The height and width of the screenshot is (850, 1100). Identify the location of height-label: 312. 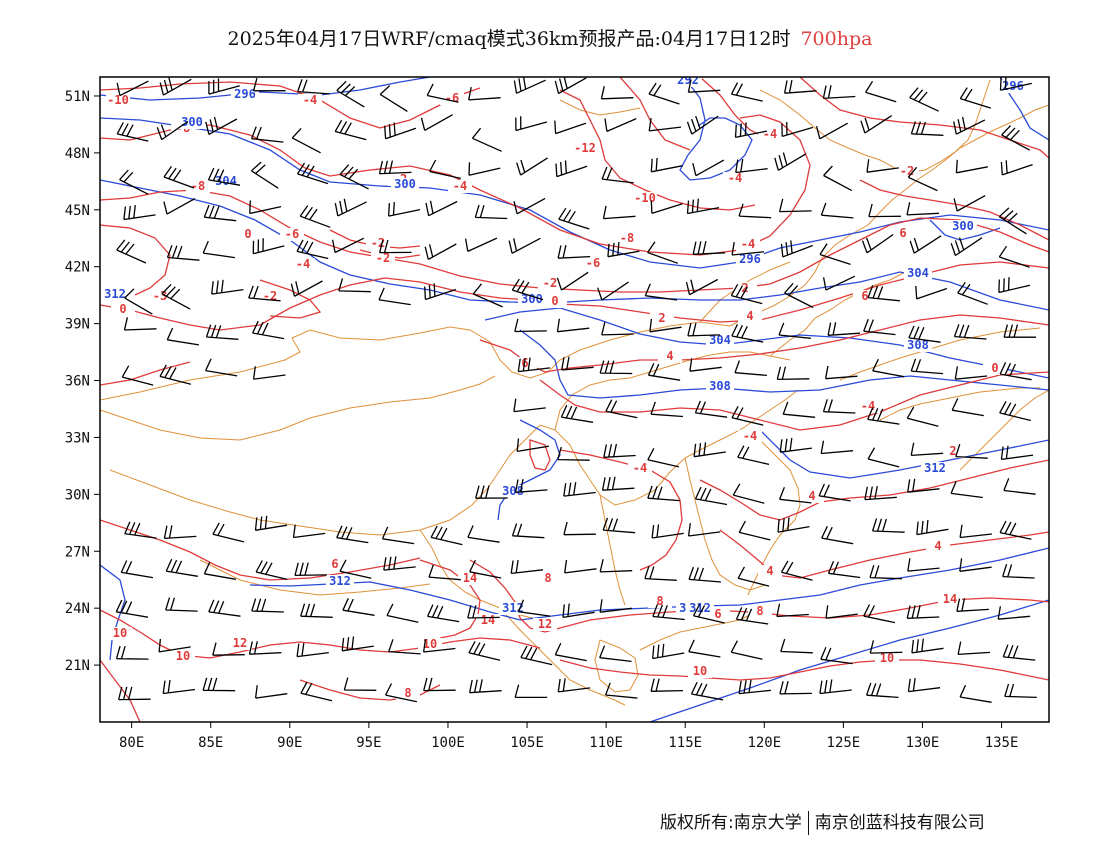
(700, 608).